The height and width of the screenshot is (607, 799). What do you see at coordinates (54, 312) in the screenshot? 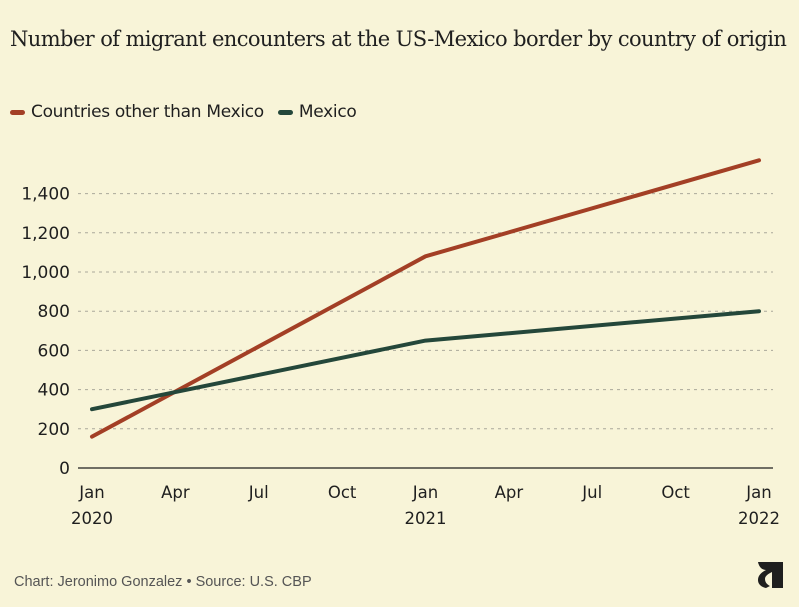
I see `y-tick-label: 800` at bounding box center [54, 312].